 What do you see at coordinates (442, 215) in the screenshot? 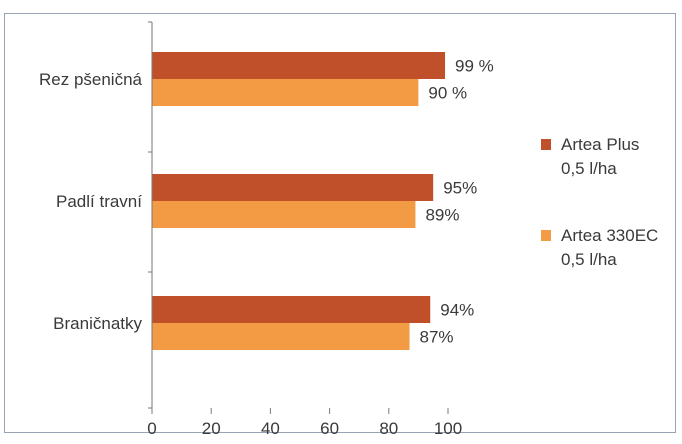
I see `data-label-artea-330ec-1: 89%` at bounding box center [442, 215].